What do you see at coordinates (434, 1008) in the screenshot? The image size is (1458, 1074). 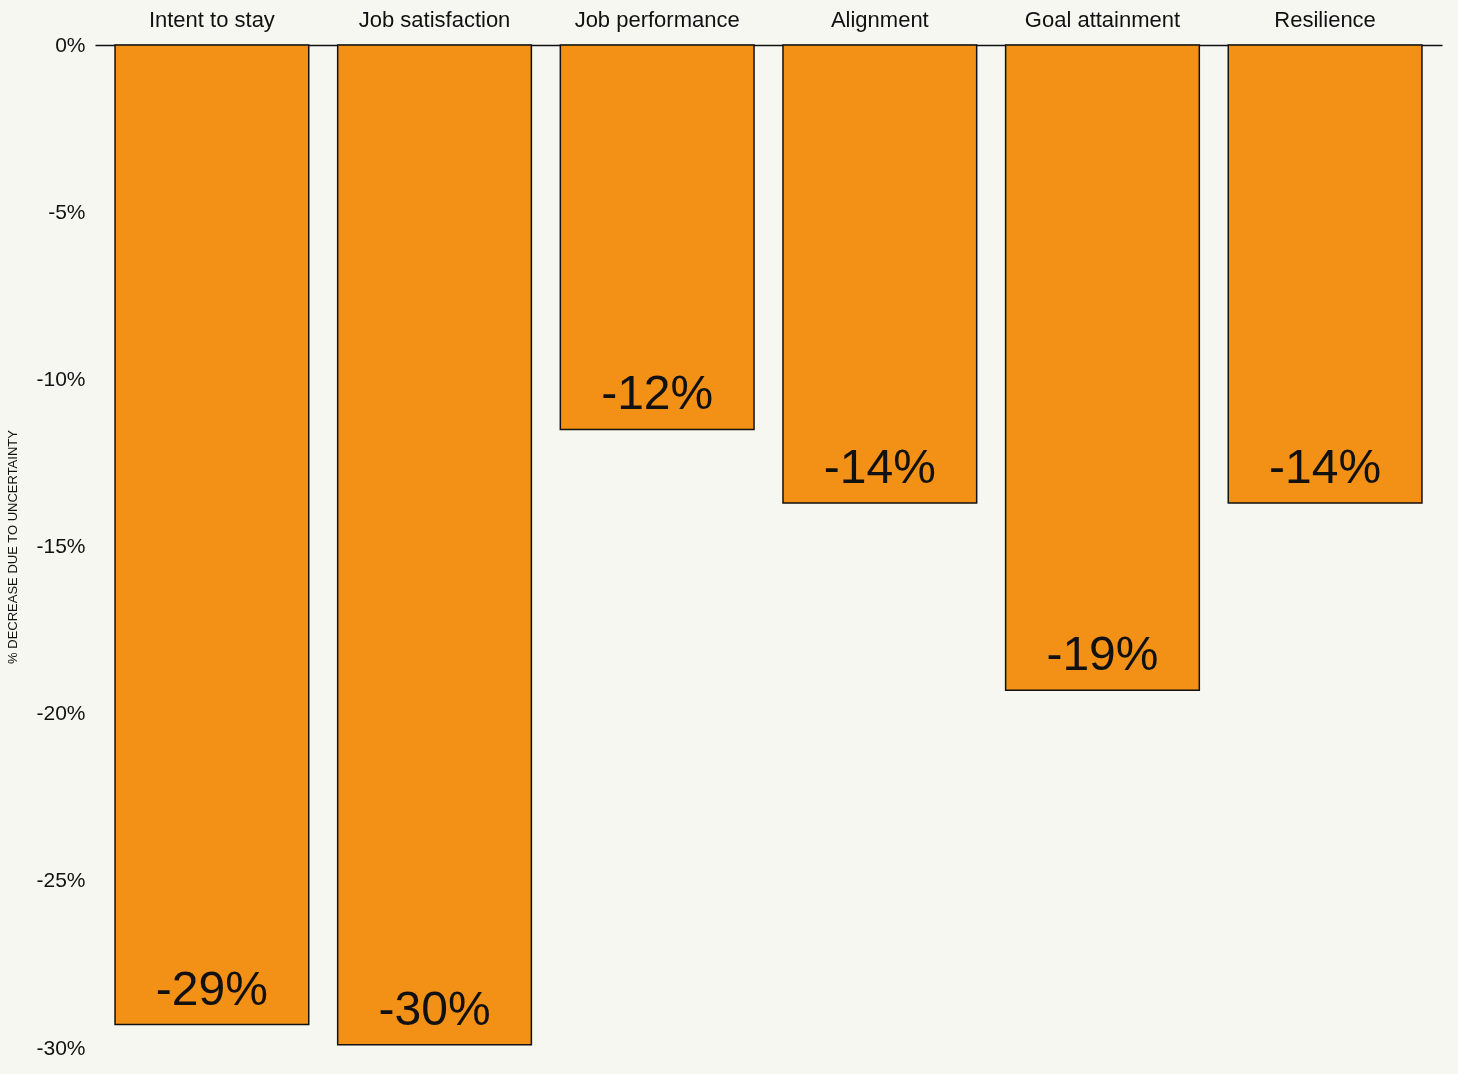 I see `data-label: -30%` at bounding box center [434, 1008].